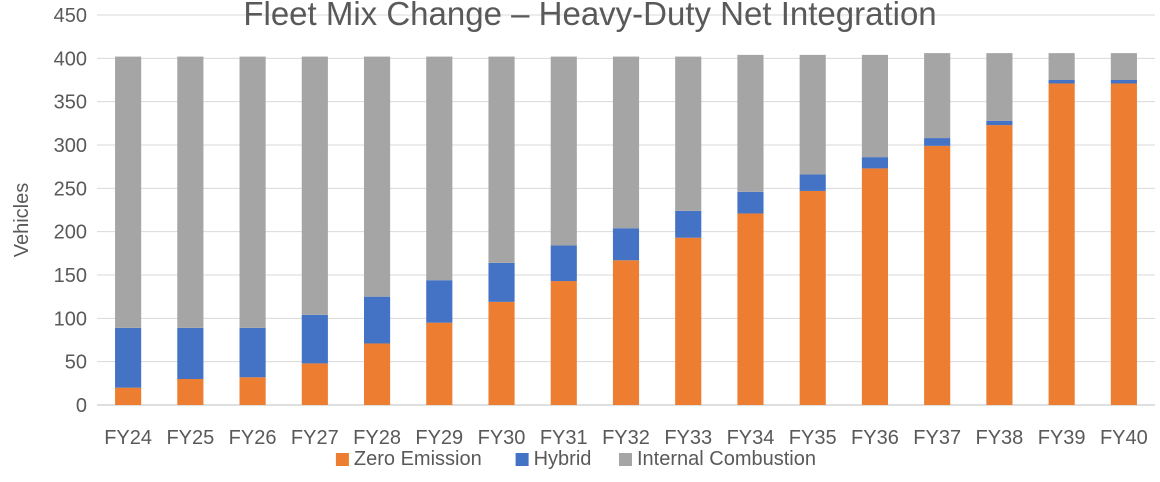 This screenshot has height=482, width=1160. I want to click on x-tick-label: FY32, so click(626, 438).